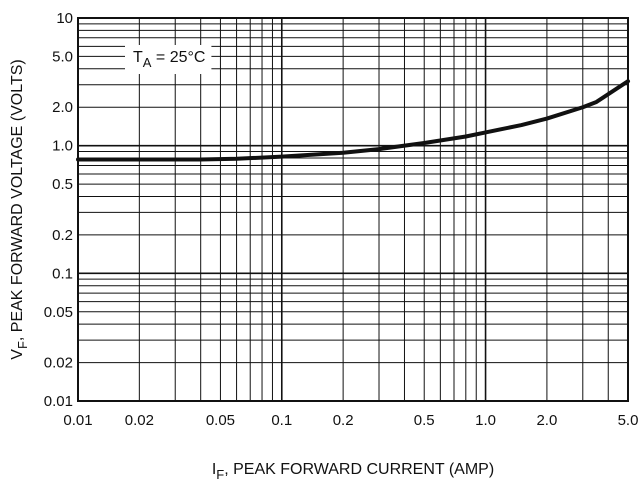  What do you see at coordinates (62, 56) in the screenshot?
I see `y-tick-label: 5.0` at bounding box center [62, 56].